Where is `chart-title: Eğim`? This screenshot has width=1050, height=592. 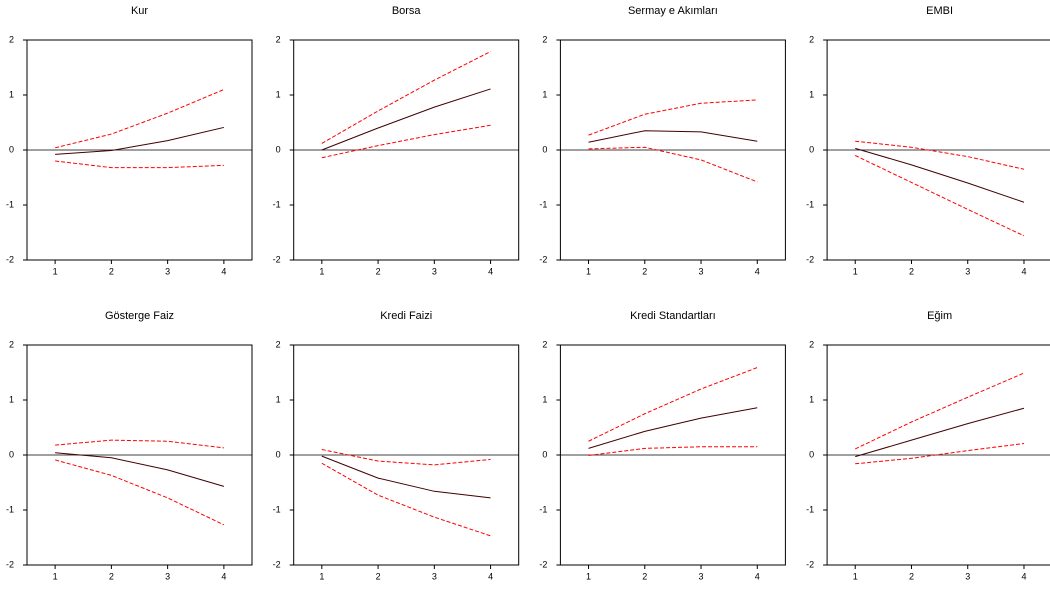 chart-title: Eğim is located at coordinates (939, 316).